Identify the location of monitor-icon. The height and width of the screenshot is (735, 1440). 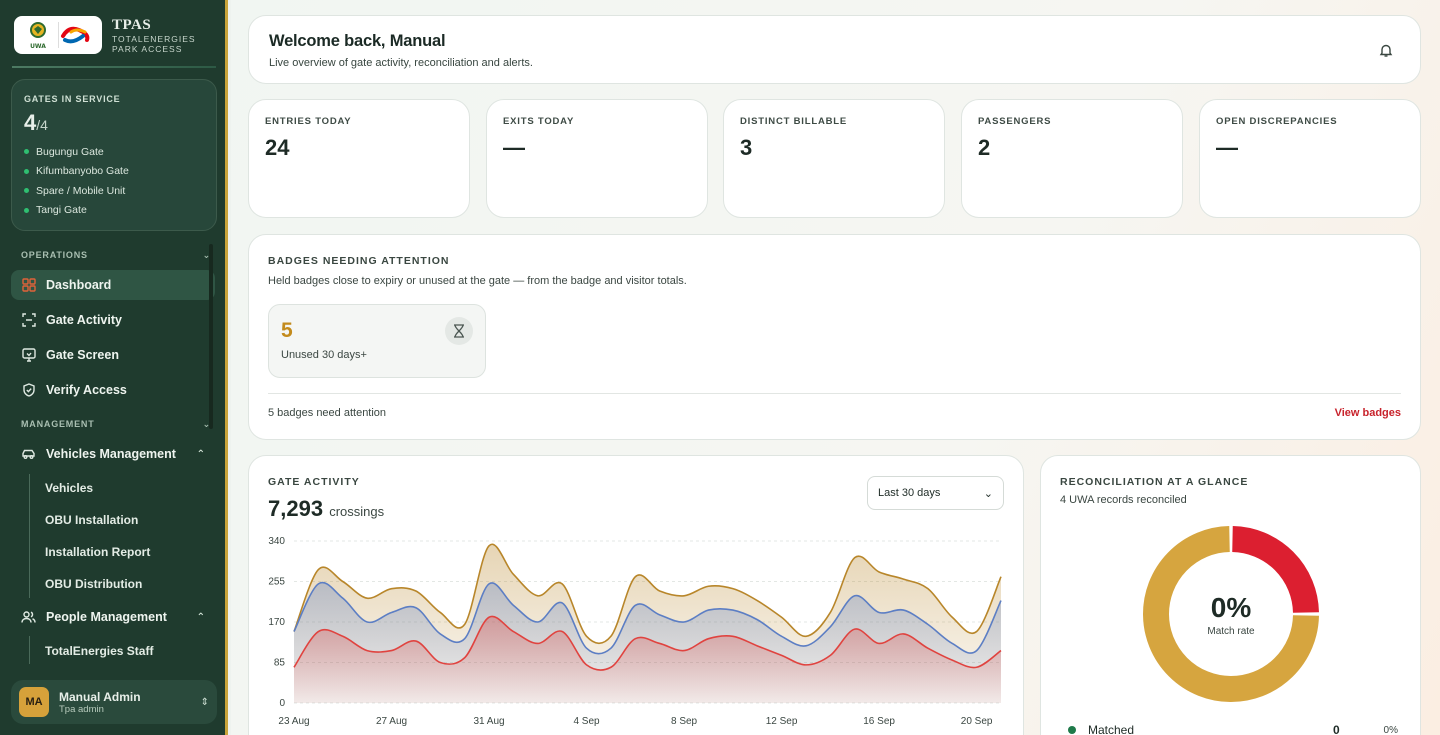
(28, 355).